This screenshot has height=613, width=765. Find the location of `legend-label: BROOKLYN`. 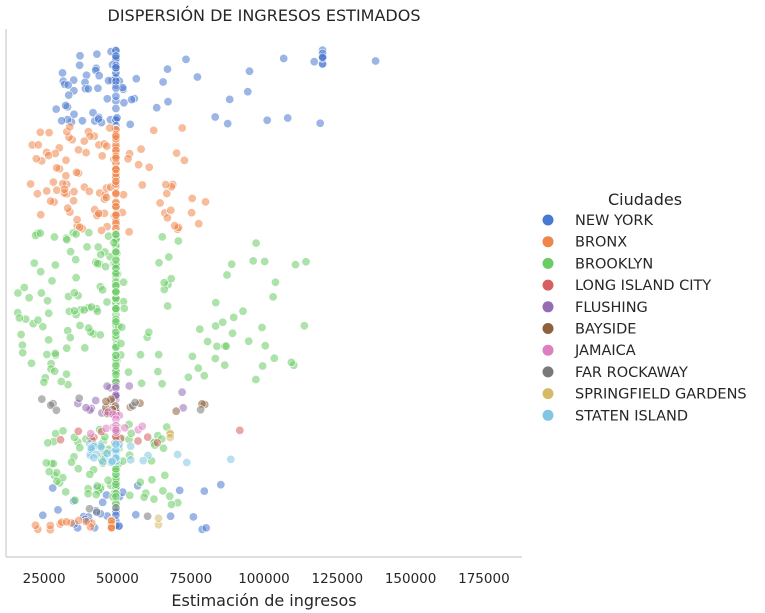

legend-label: BROOKLYN is located at coordinates (614, 264).